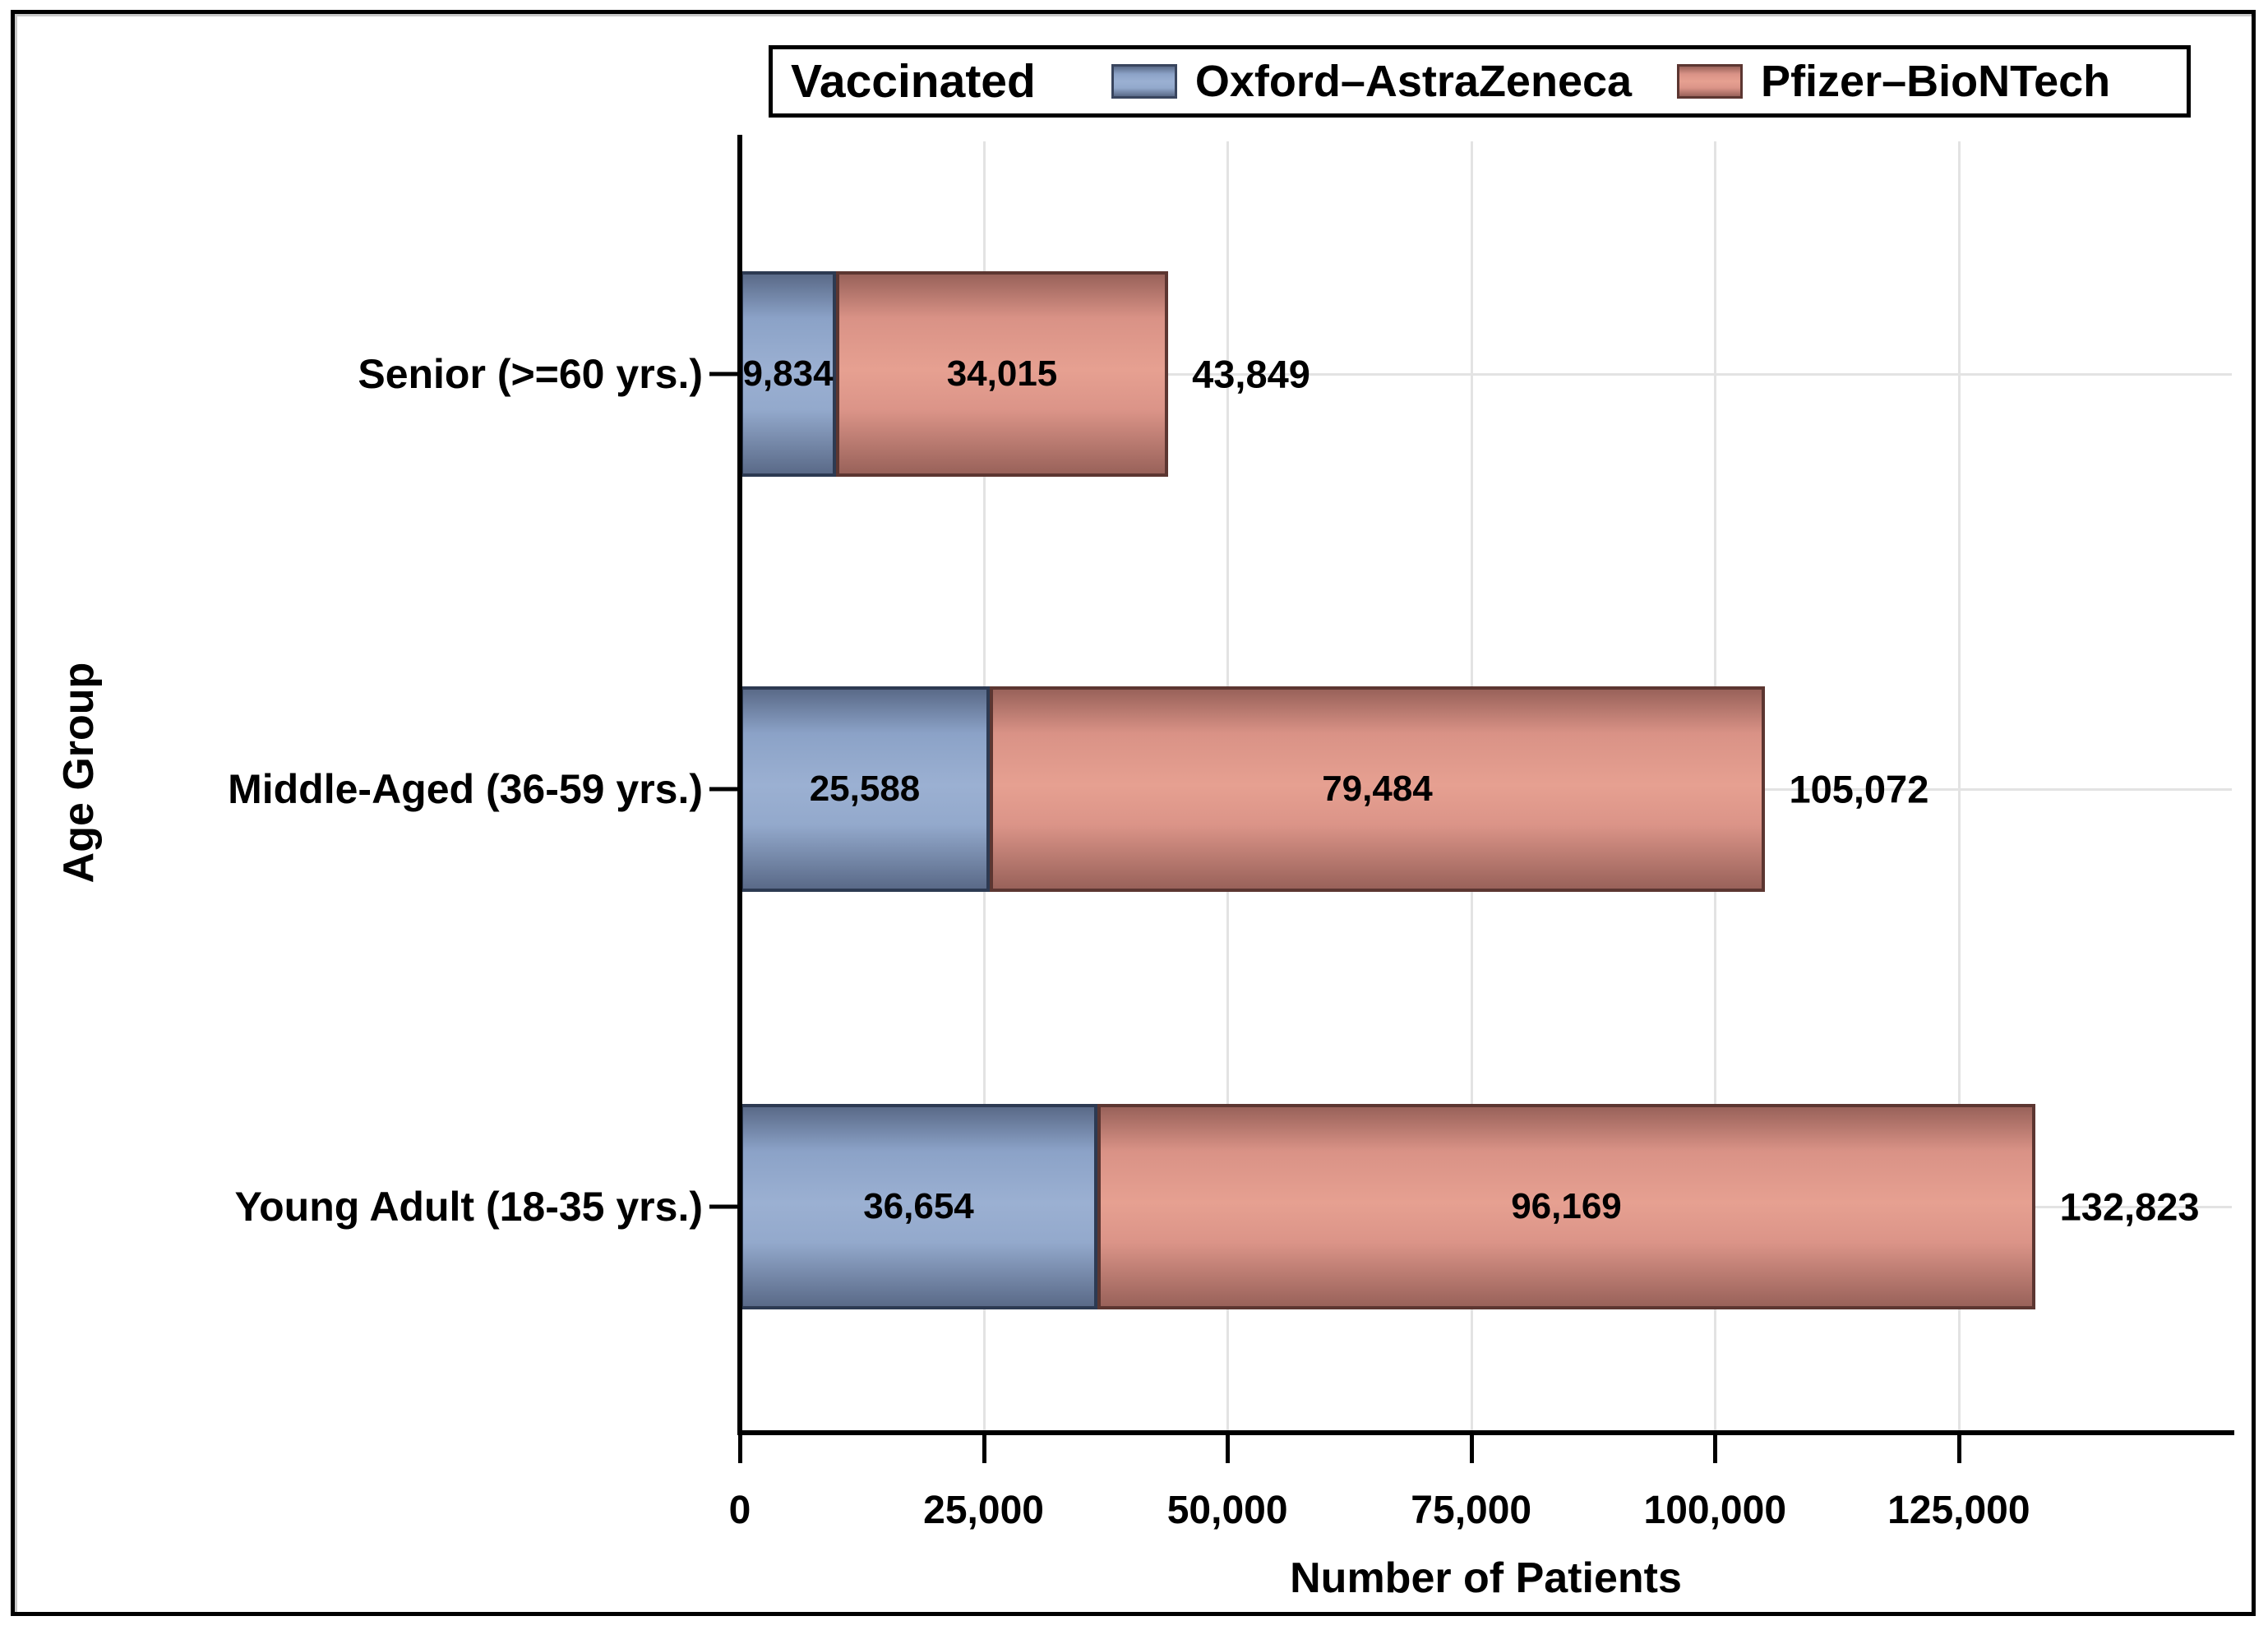 Image resolution: width=2268 pixels, height=1630 pixels. What do you see at coordinates (1413, 82) in the screenshot?
I see `legend-label: Oxford–AstraZeneca` at bounding box center [1413, 82].